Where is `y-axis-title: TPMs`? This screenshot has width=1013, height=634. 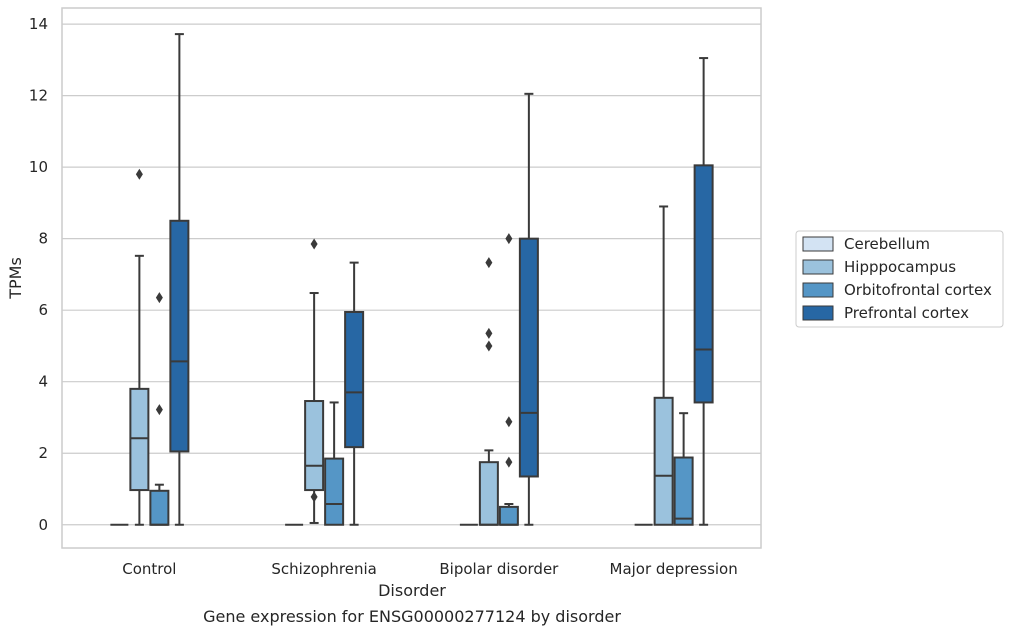
y-axis-title: TPMs is located at coordinates (15, 278).